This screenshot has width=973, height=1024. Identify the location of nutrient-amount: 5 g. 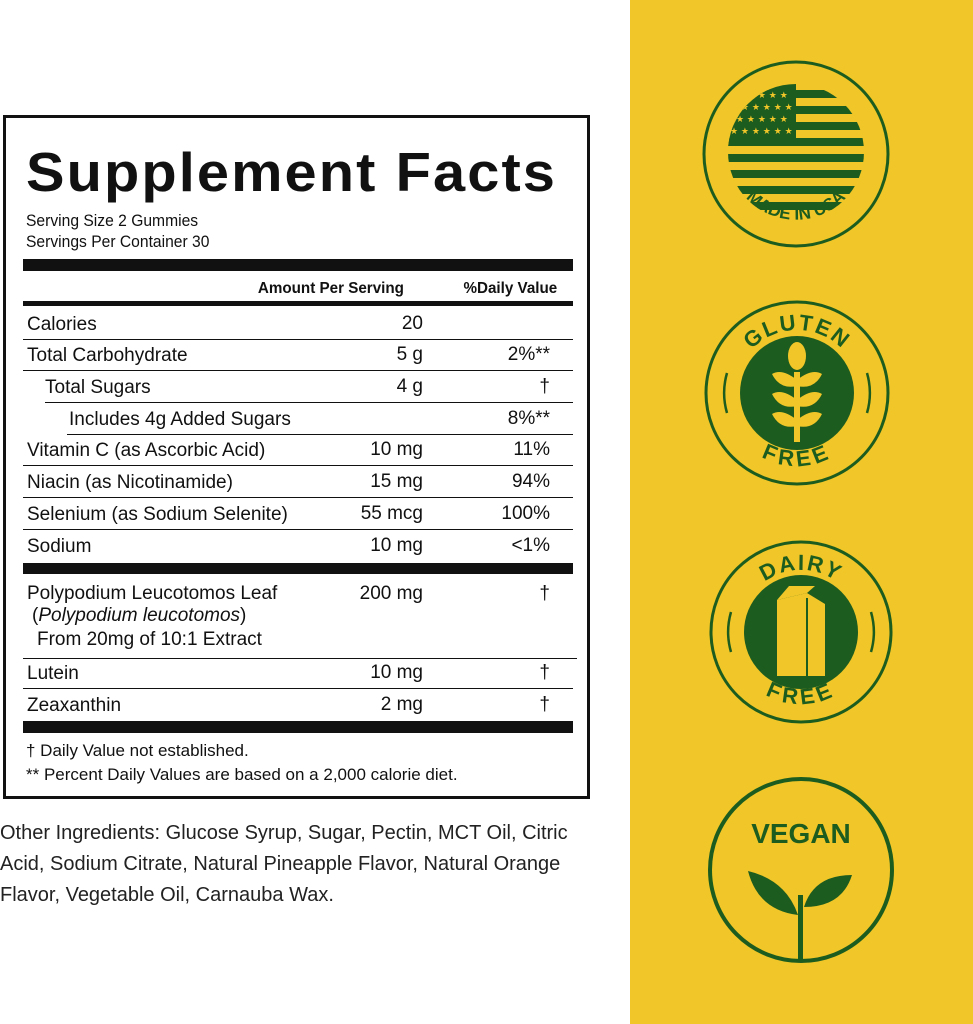
(409, 354).